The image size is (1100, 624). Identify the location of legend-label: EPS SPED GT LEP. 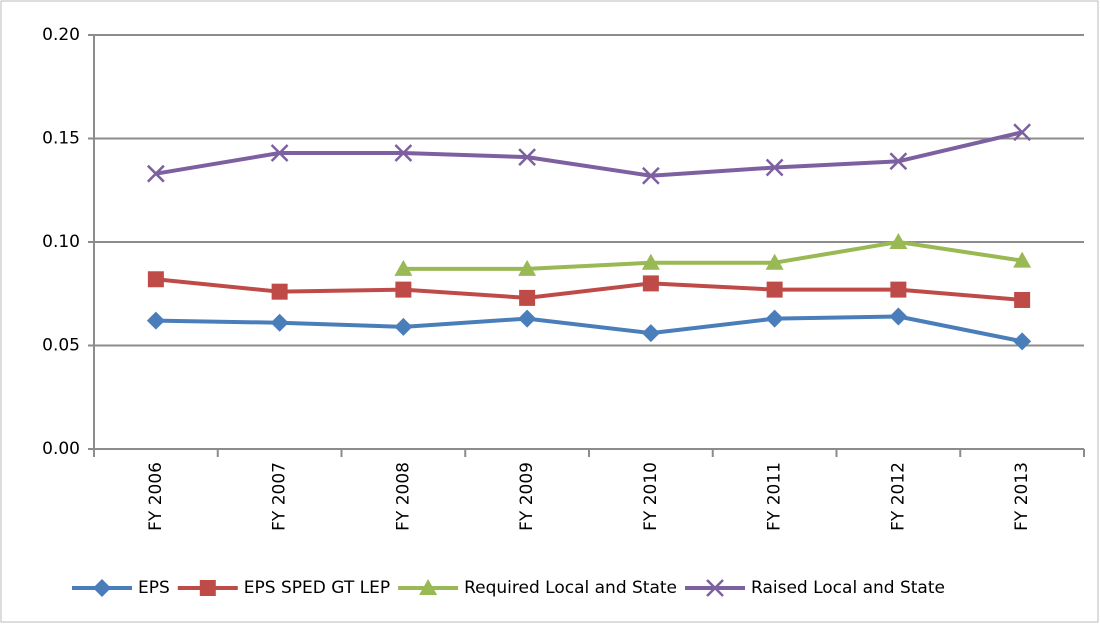
(317, 588).